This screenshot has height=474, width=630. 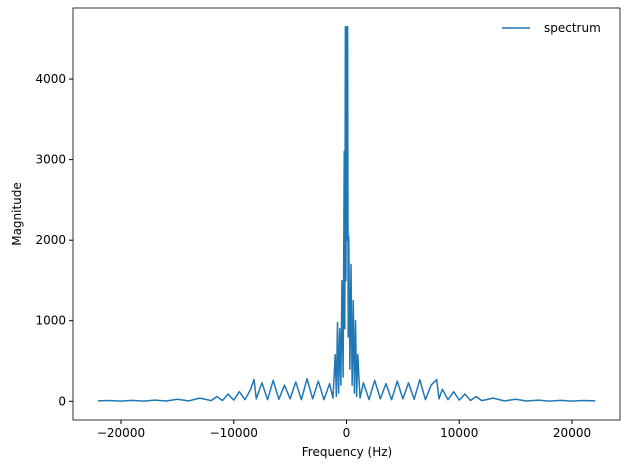 What do you see at coordinates (50, 321) in the screenshot?
I see `y-tick-label: 1000` at bounding box center [50, 321].